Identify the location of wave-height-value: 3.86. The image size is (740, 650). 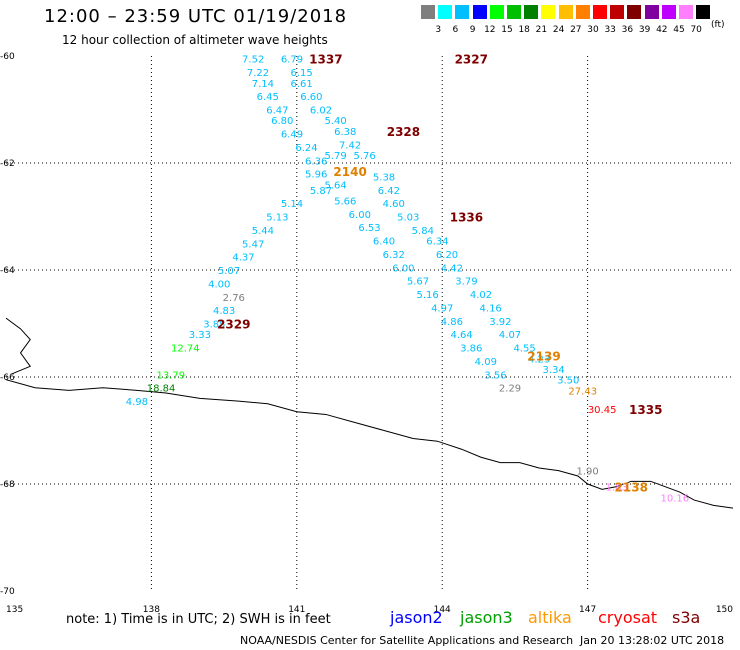
(471, 349).